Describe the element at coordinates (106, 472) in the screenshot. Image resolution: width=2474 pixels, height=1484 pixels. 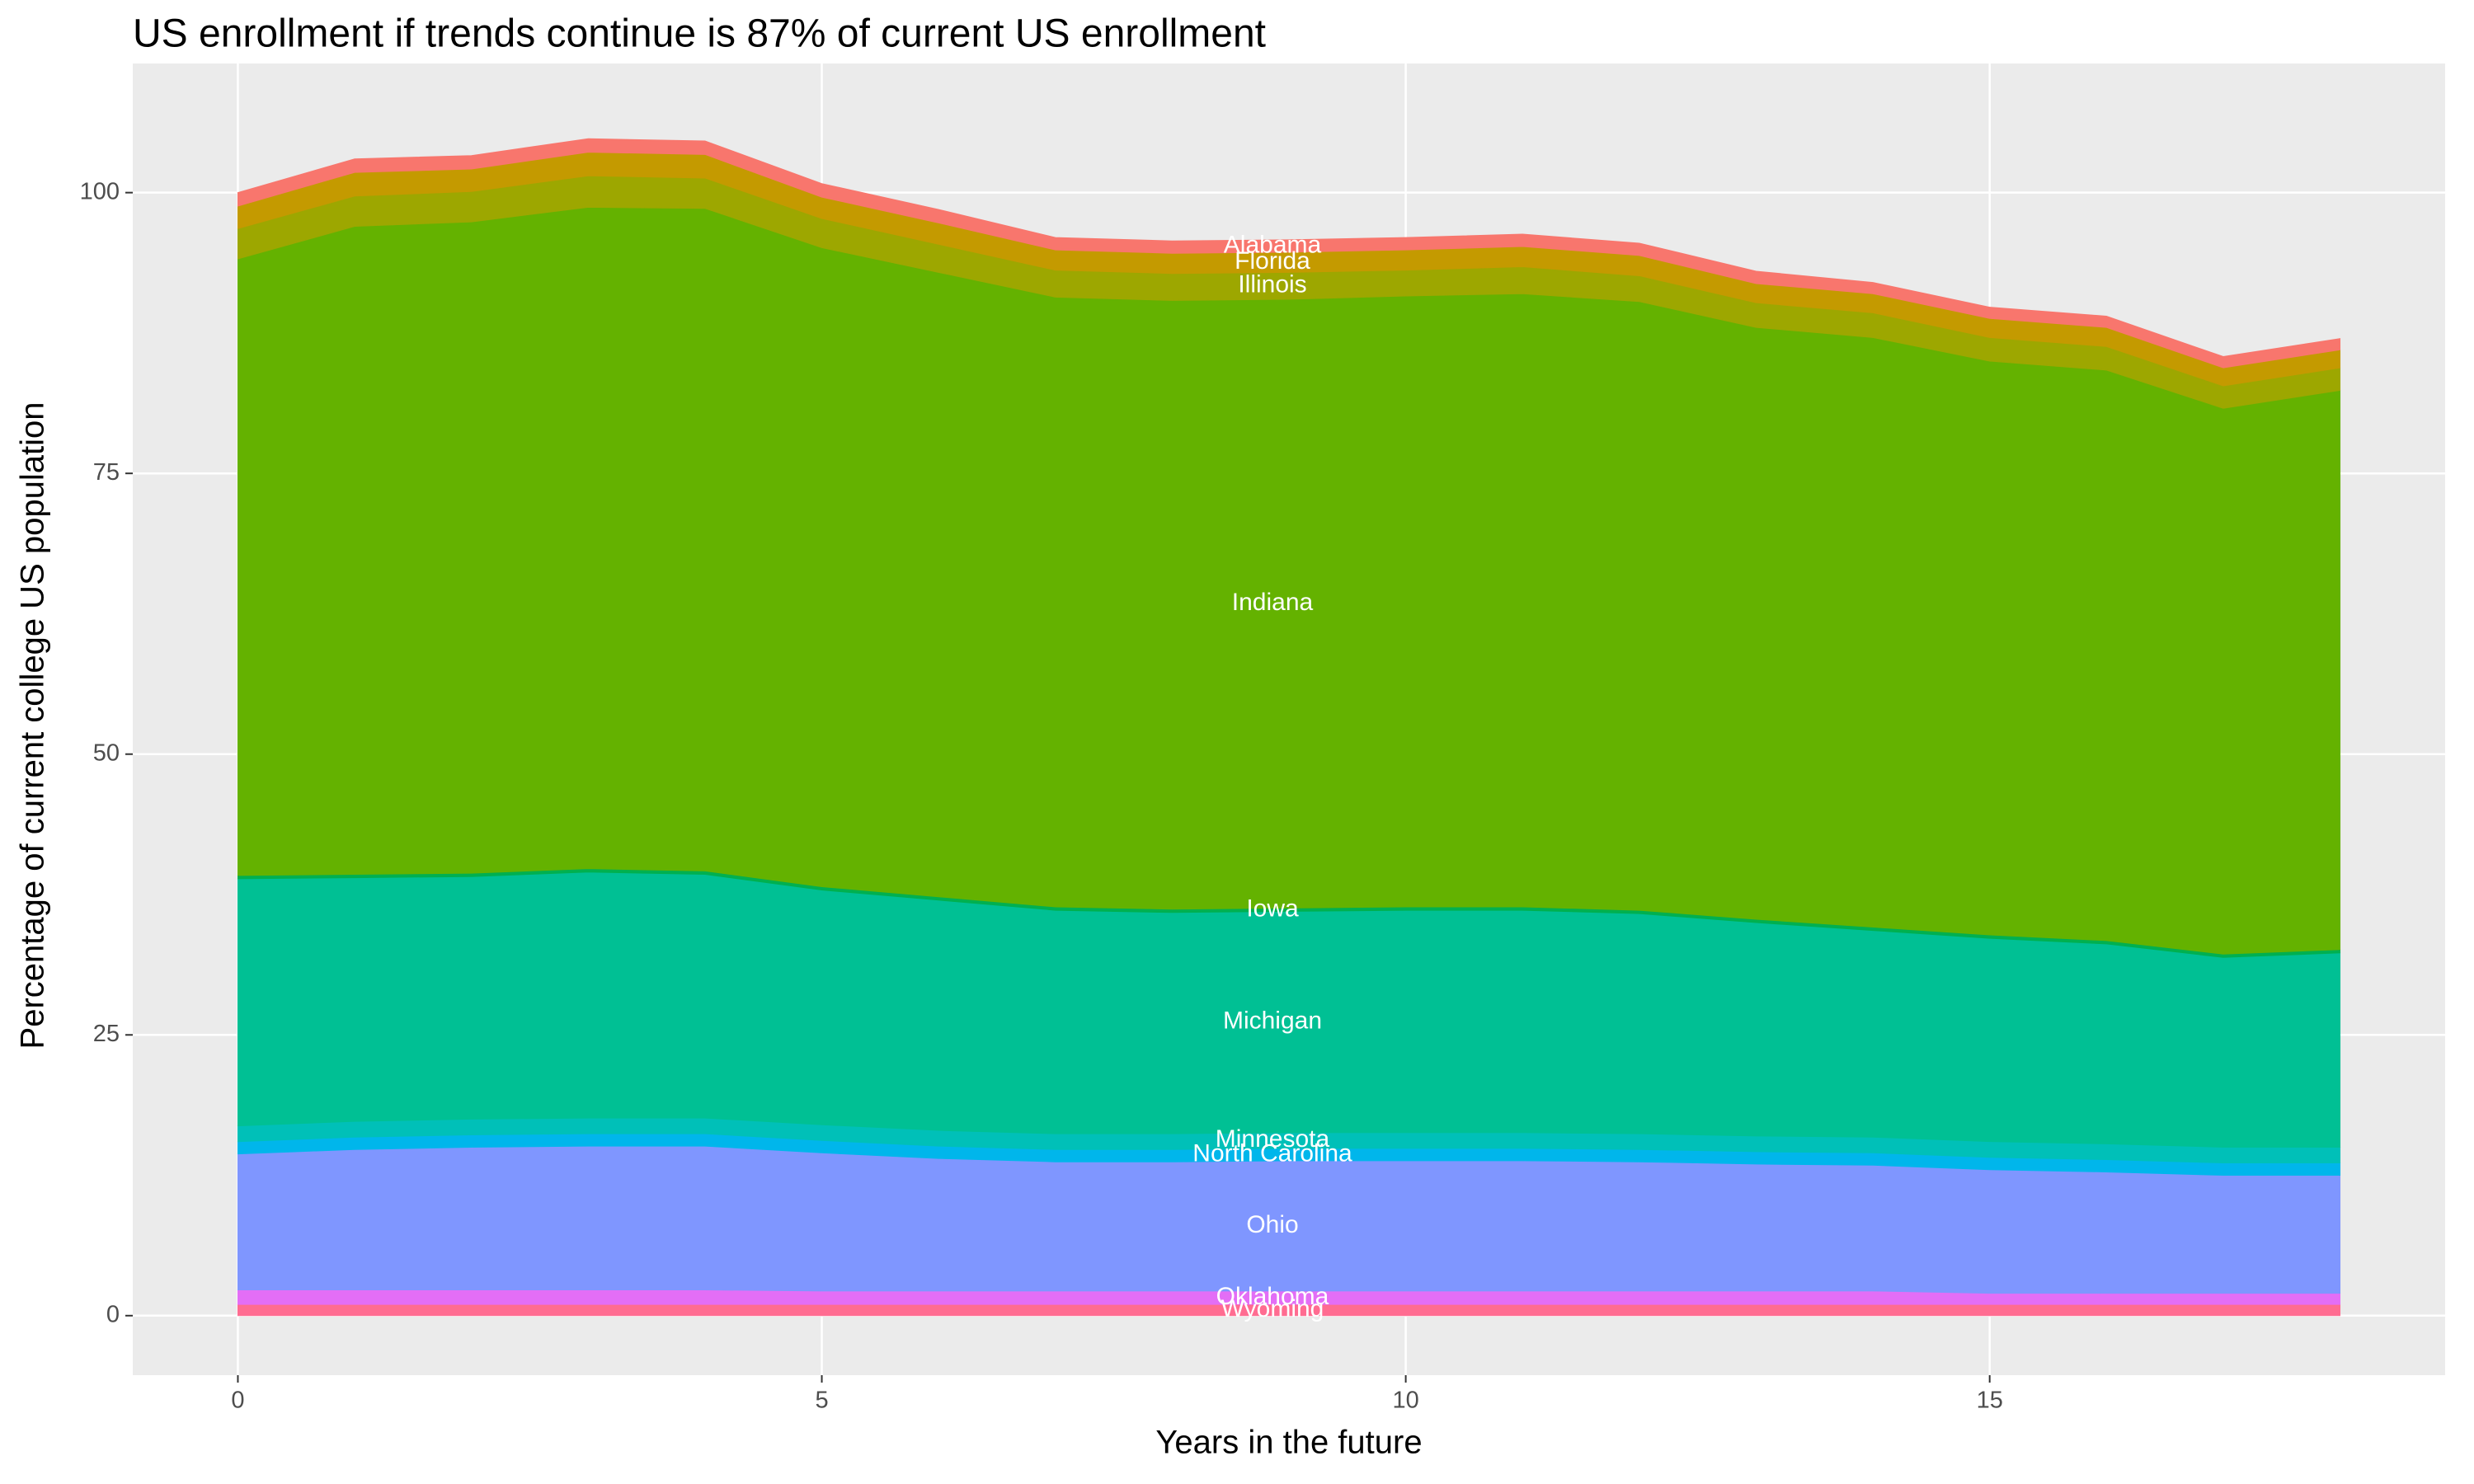
I see `y-tick-label: 75` at that location.